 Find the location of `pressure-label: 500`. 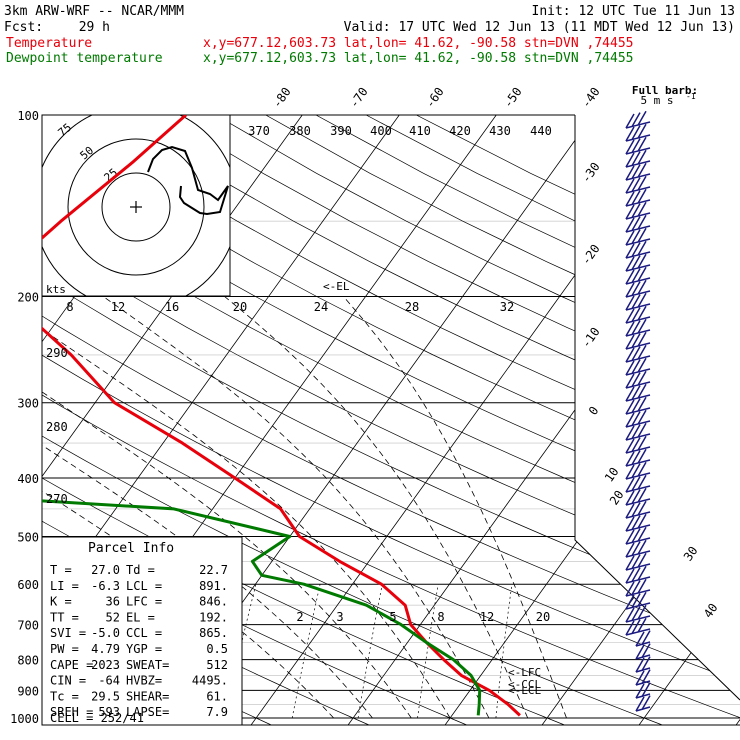

pressure-label: 500 is located at coordinates (28, 537).